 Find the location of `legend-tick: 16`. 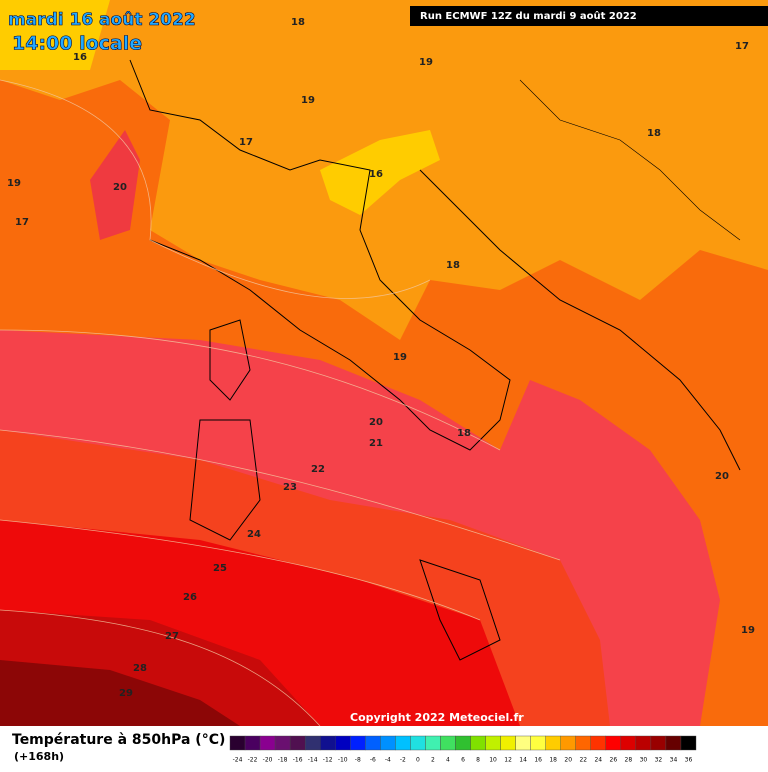

legend-tick: 16 is located at coordinates (538, 760).